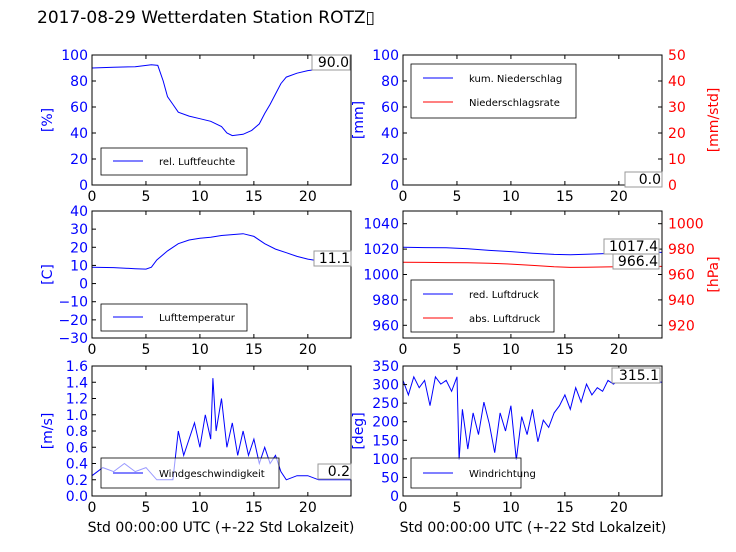 The image size is (736, 552). Describe the element at coordinates (83, 285) in the screenshot. I see `temperature-y-tick-label: 0` at that location.